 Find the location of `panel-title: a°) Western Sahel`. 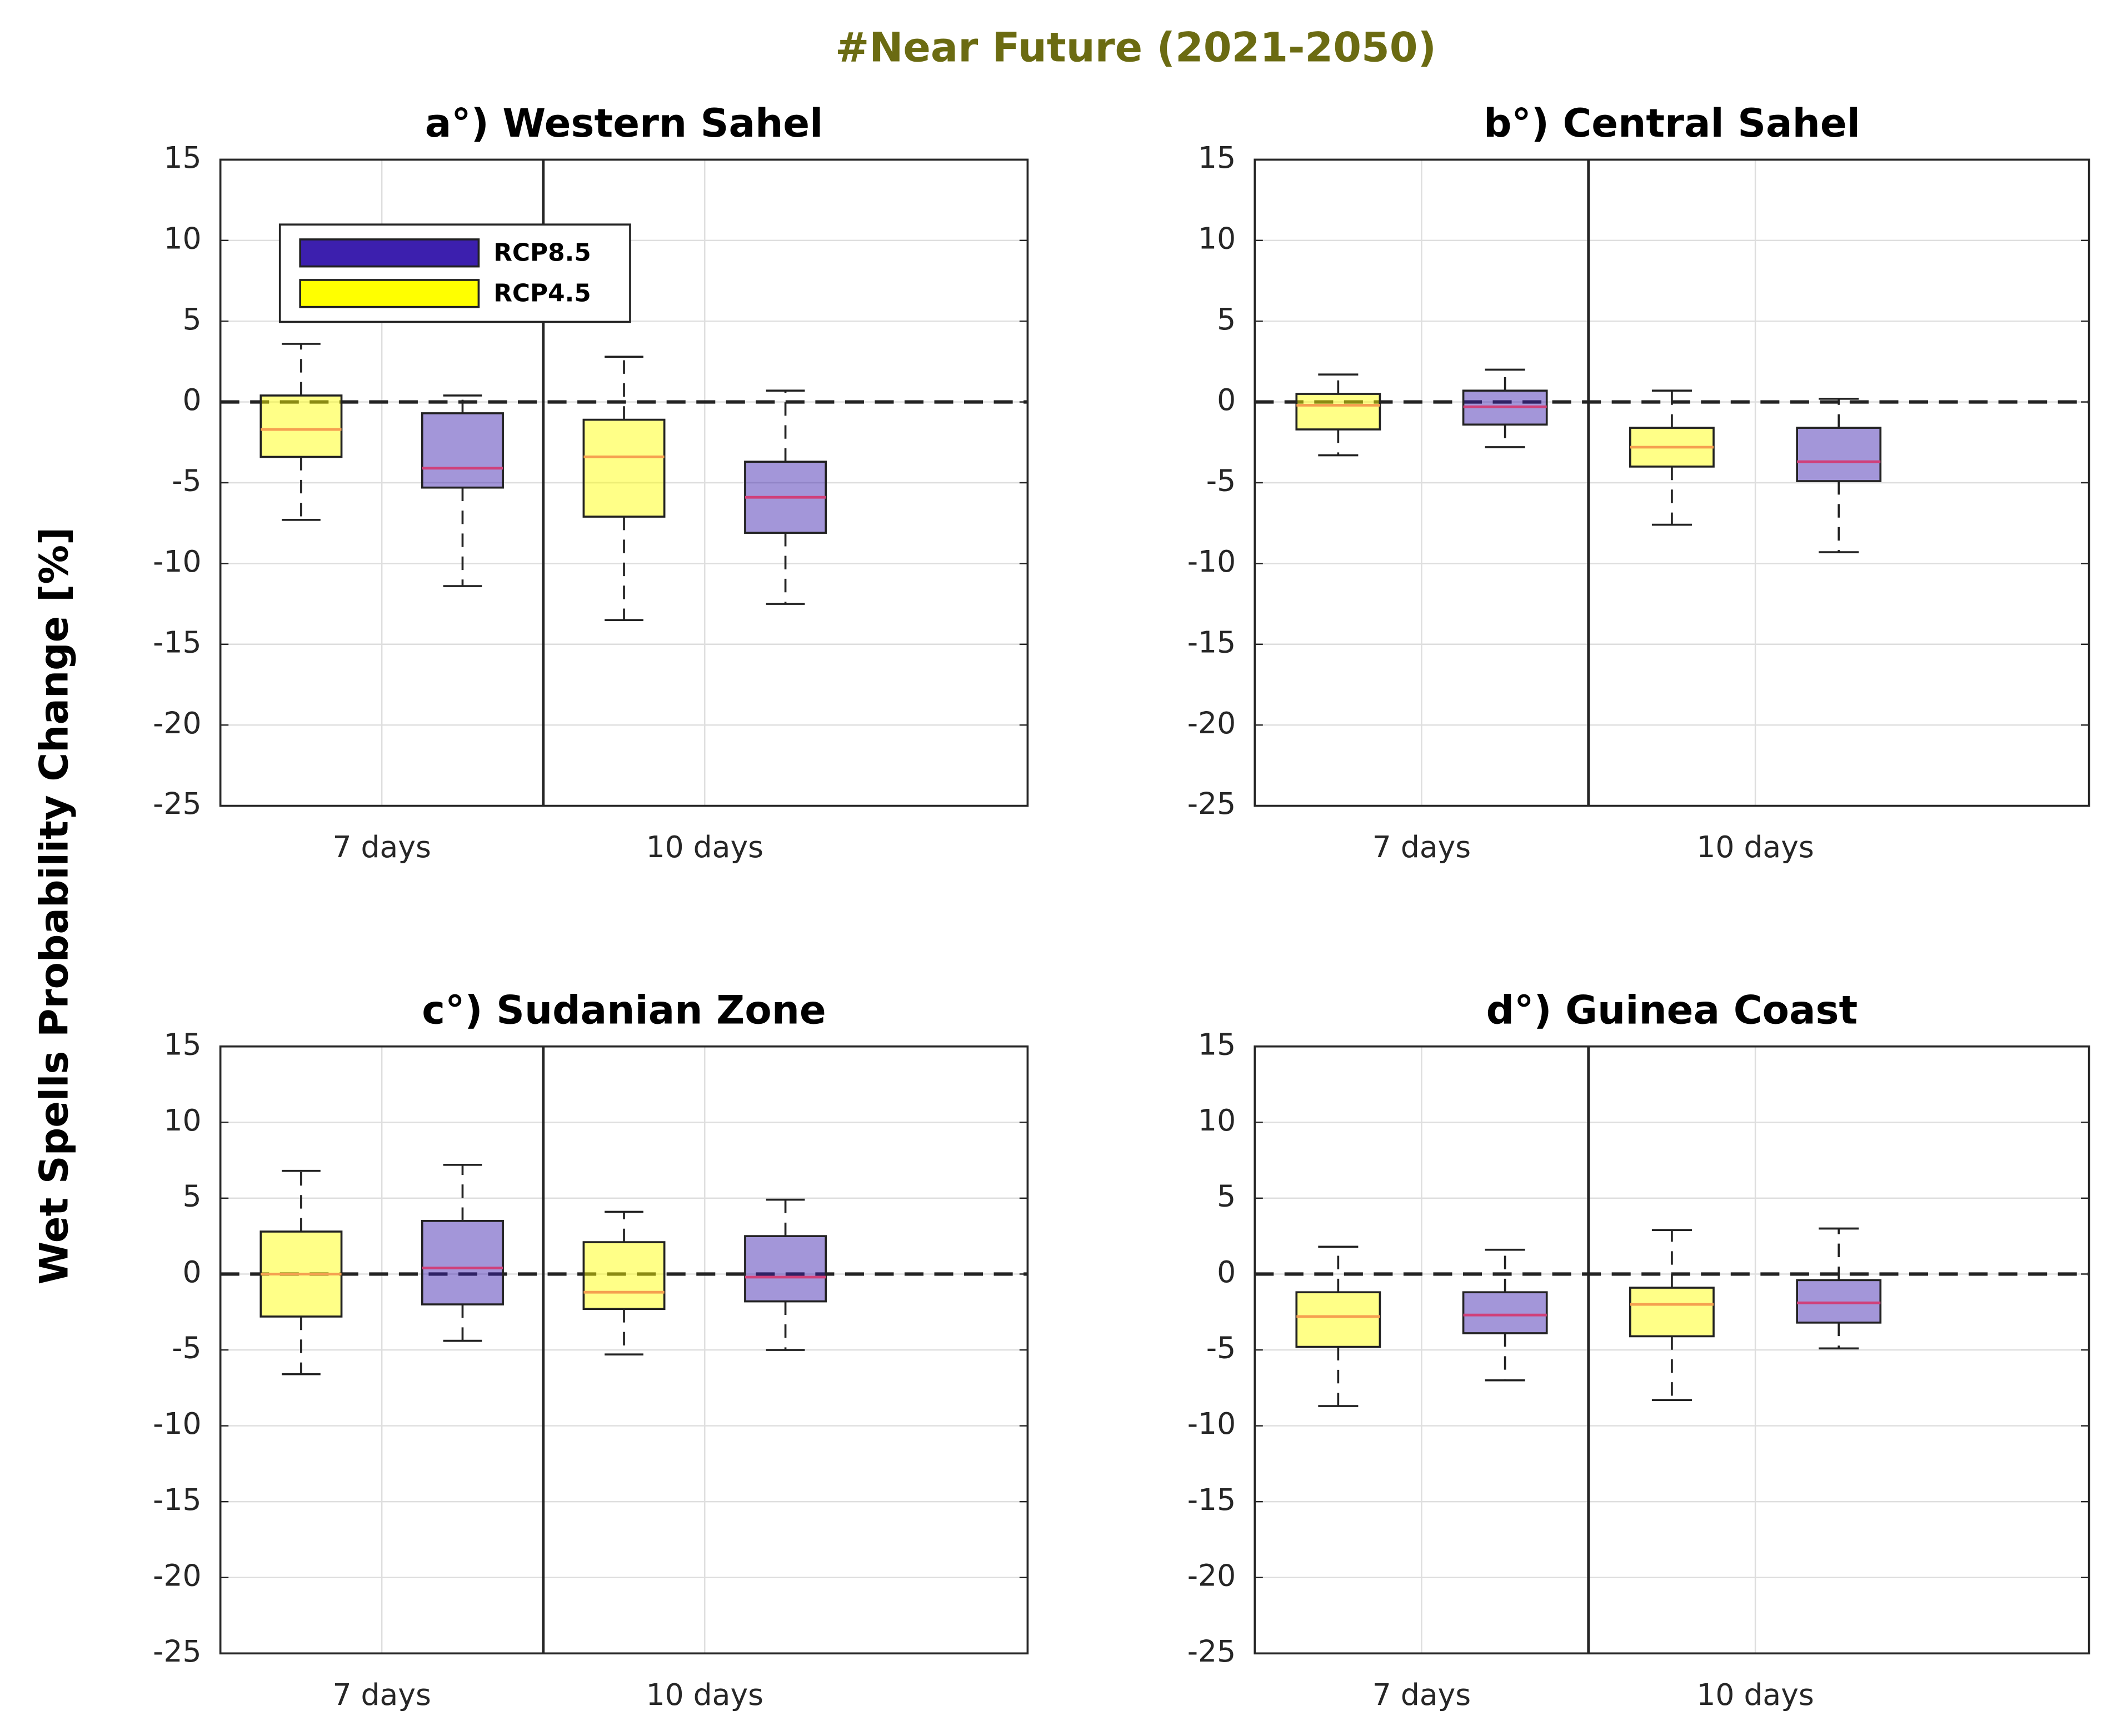

panel-title: a°) Western Sahel is located at coordinates (624, 123).